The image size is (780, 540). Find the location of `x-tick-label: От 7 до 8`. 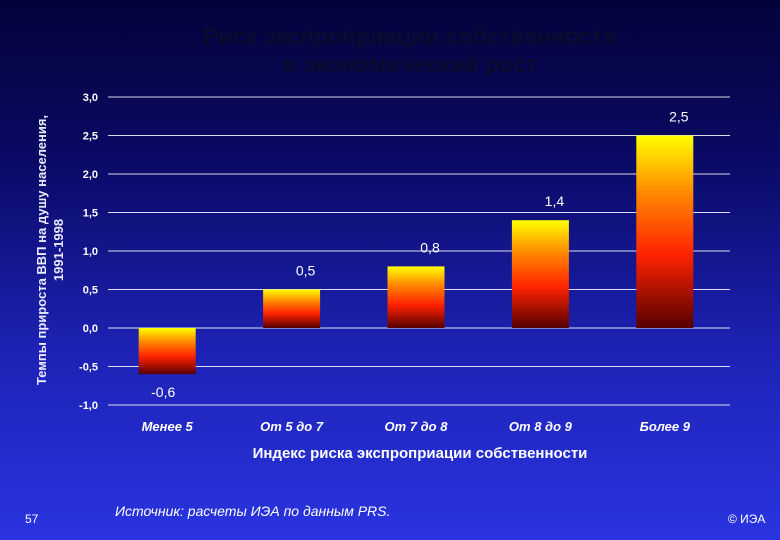

x-tick-label: От 7 до 8 is located at coordinates (417, 426).